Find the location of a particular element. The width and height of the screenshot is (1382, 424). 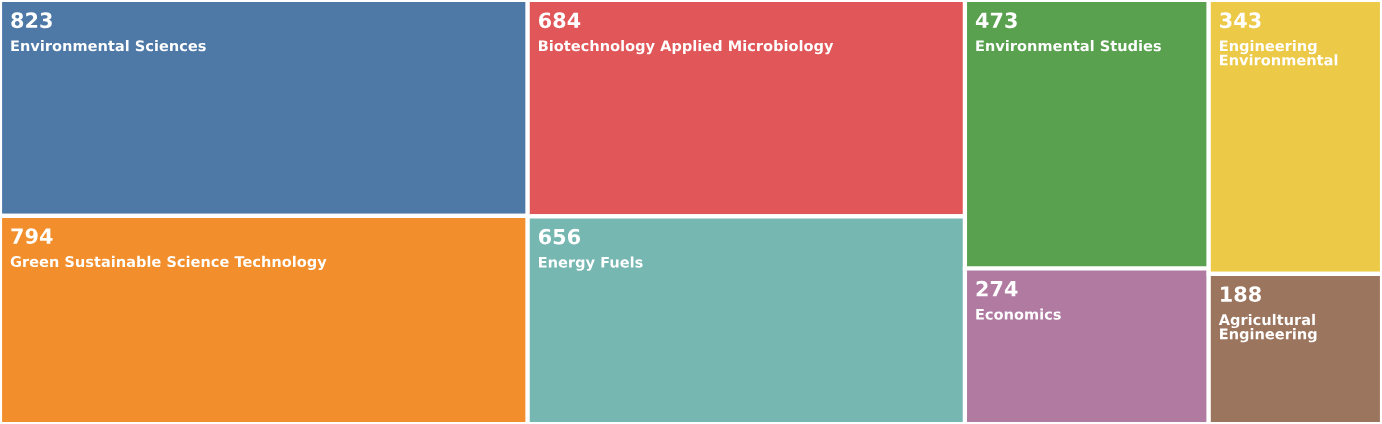

data-label: 188 is located at coordinates (1241, 294).